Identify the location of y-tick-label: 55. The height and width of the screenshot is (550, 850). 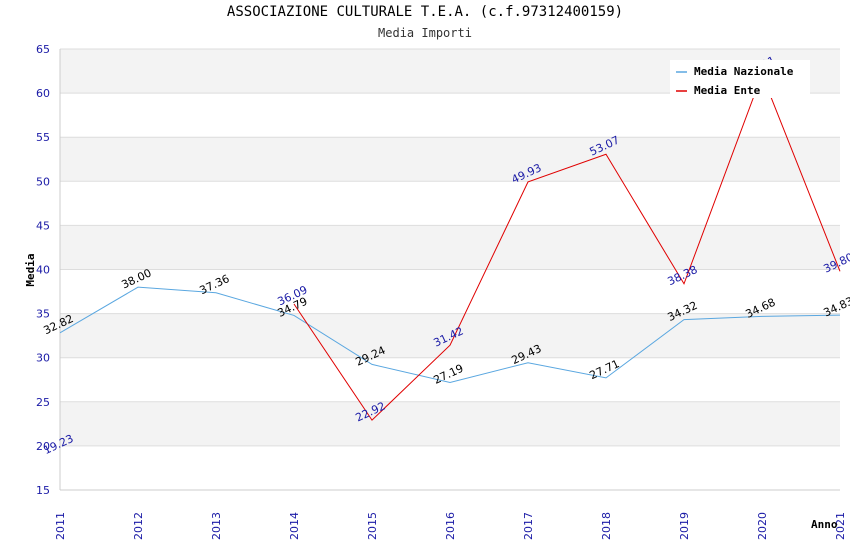
(43, 137).